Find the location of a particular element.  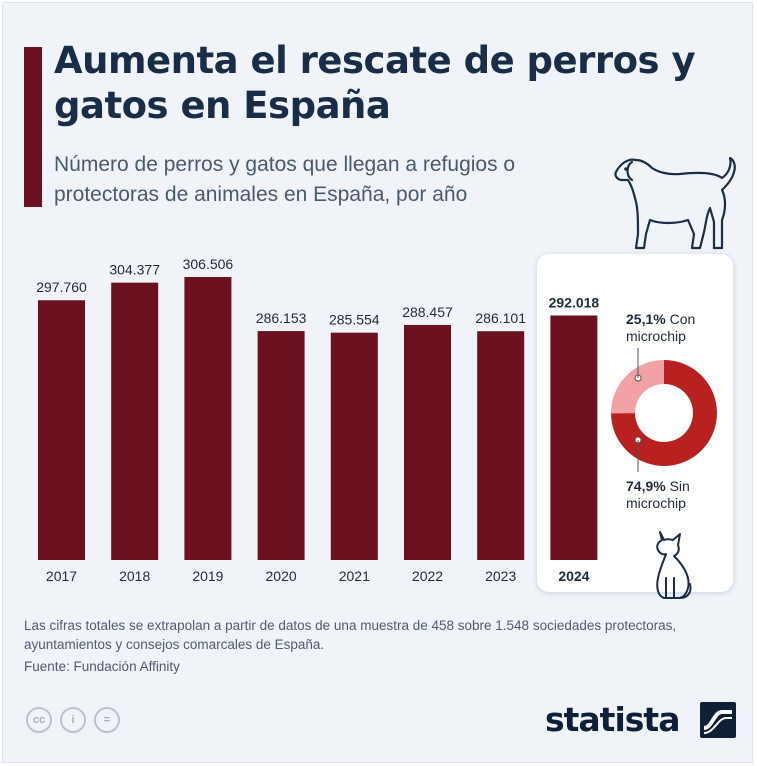

bar-2022 is located at coordinates (427, 442).